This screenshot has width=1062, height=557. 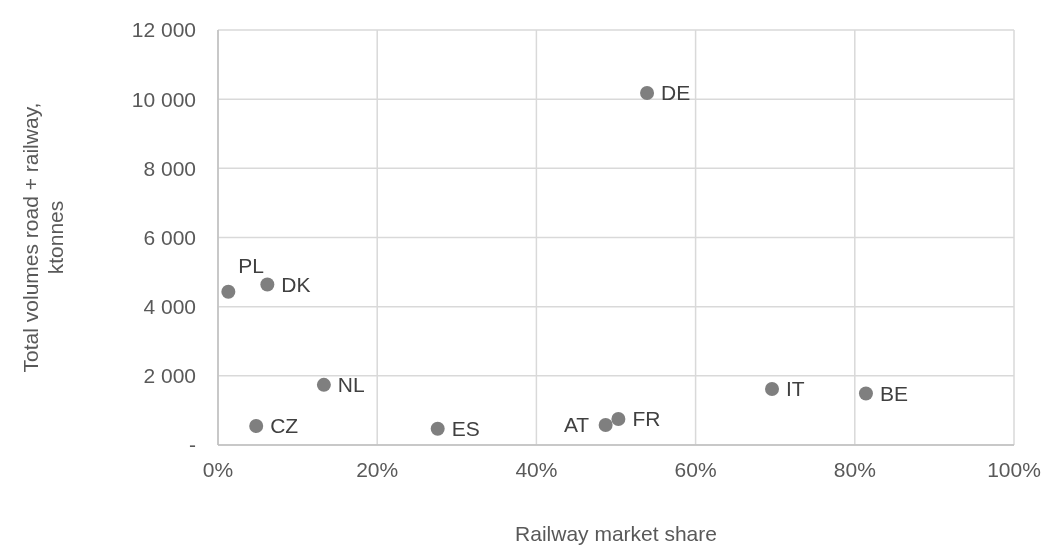 I want to click on x-tick-label: 60%, so click(x=695, y=469).